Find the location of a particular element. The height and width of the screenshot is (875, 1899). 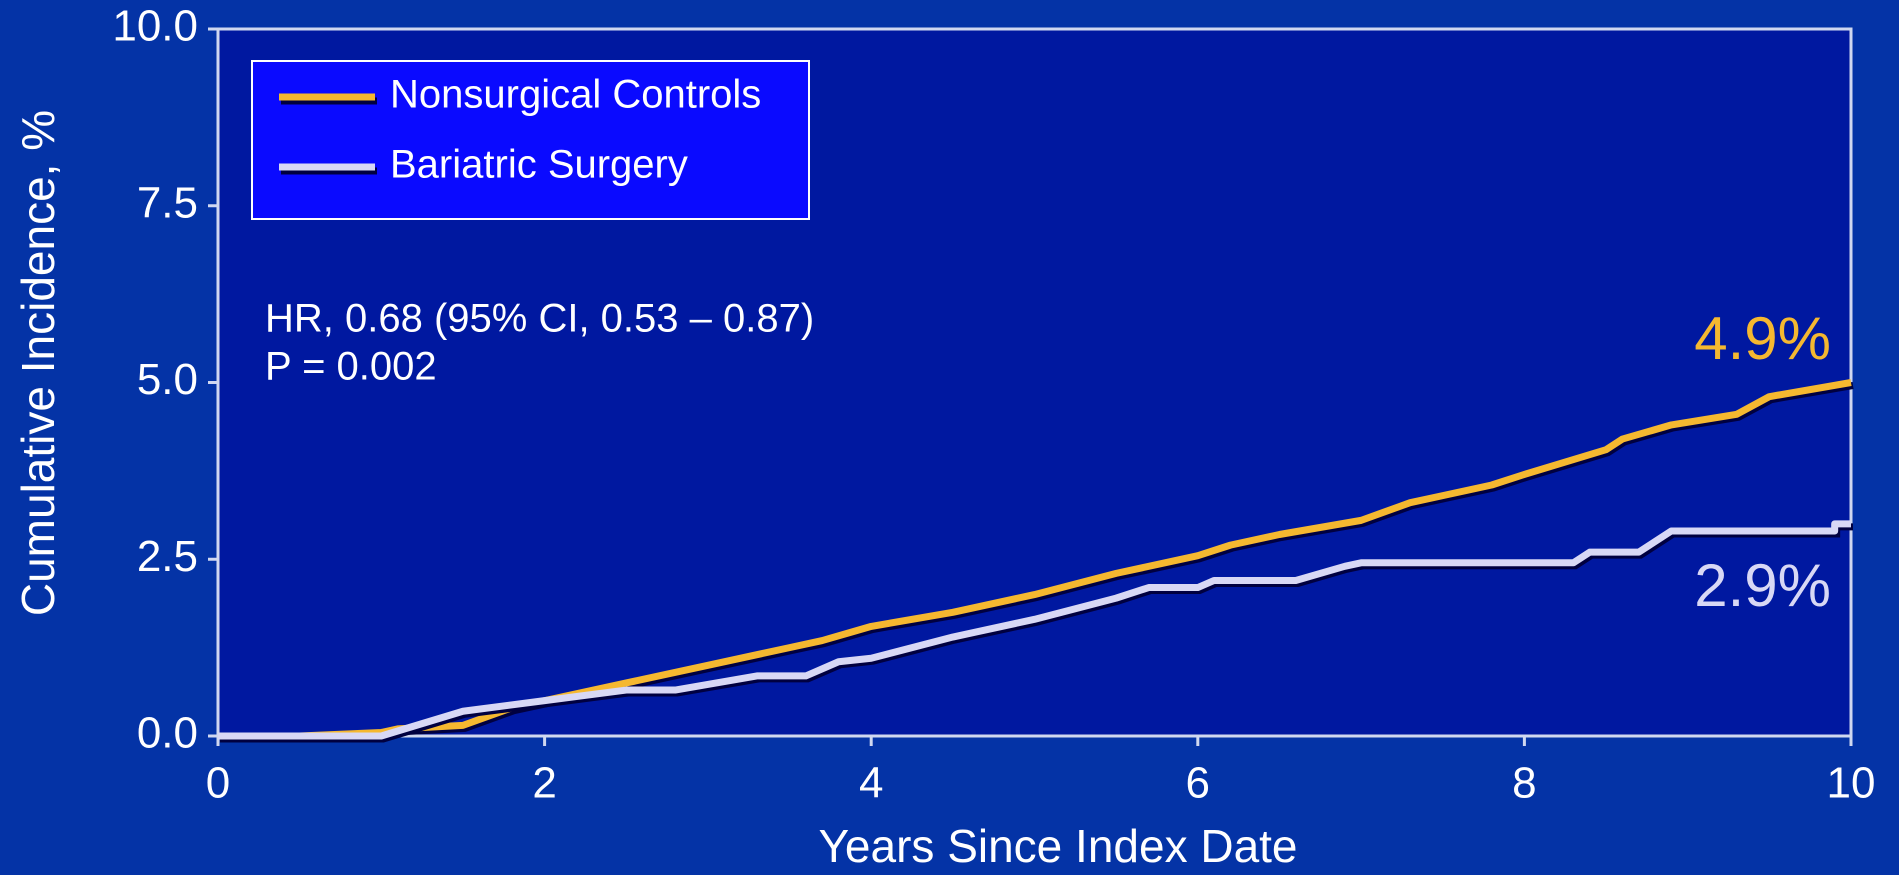

y-tick-label: 2.5 is located at coordinates (167, 556).